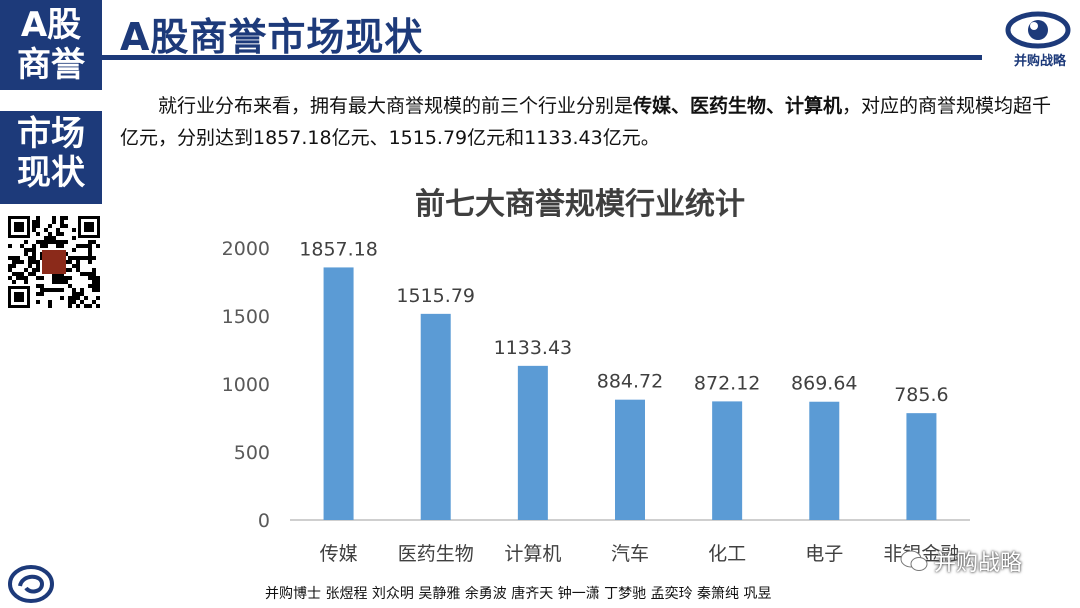 The height and width of the screenshot is (608, 1080). Describe the element at coordinates (1038, 30) in the screenshot. I see `eye-logo-icon` at that location.